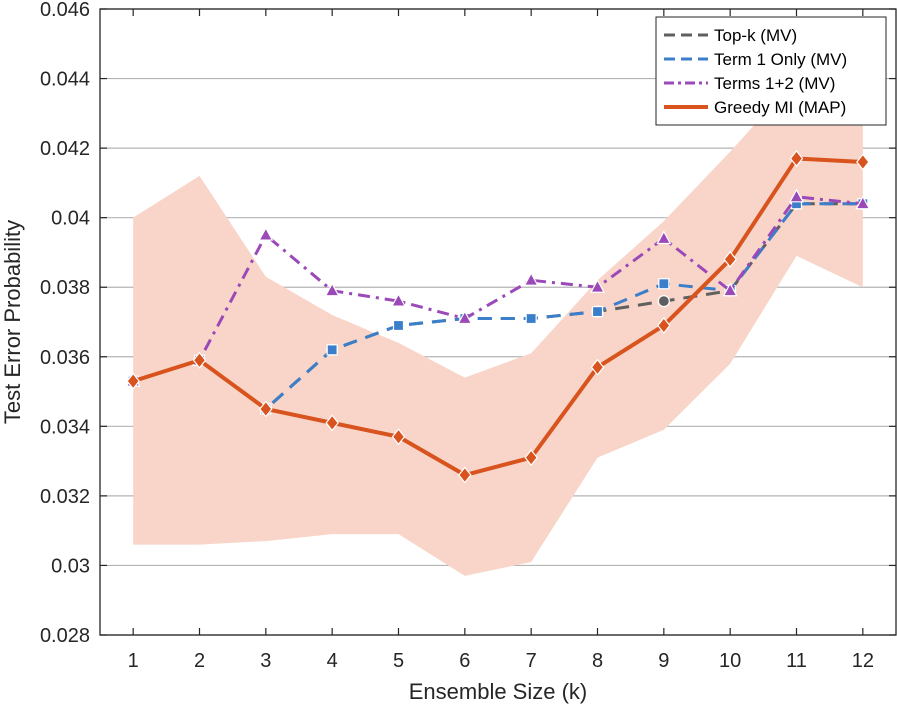 The height and width of the screenshot is (706, 897). I want to click on x-tick-label-2: 2, so click(199, 661).